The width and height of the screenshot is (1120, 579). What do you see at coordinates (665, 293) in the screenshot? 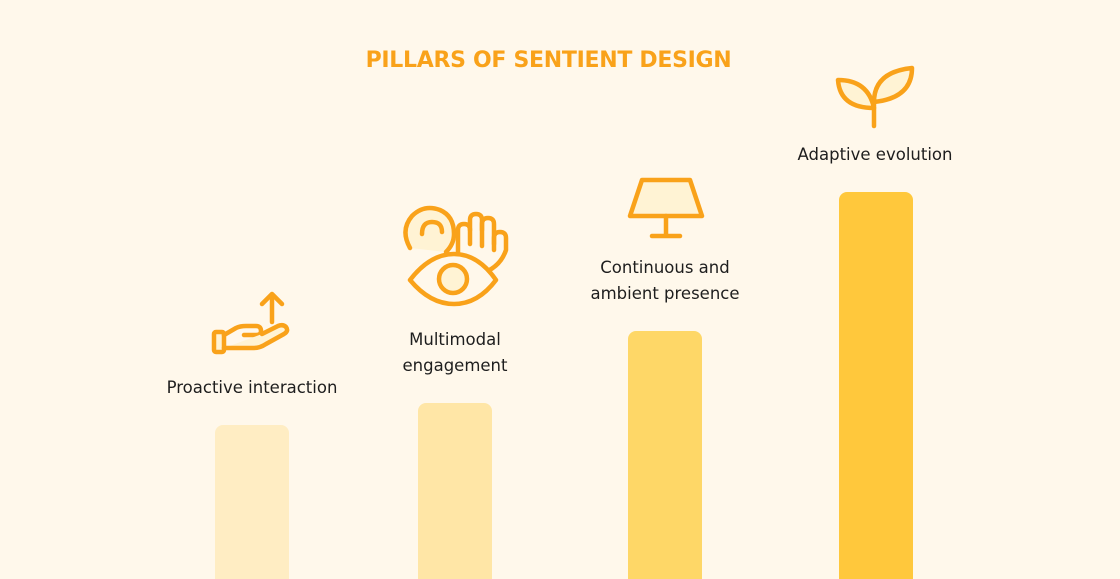
I see `pillar-label-line: ambient presence` at bounding box center [665, 293].